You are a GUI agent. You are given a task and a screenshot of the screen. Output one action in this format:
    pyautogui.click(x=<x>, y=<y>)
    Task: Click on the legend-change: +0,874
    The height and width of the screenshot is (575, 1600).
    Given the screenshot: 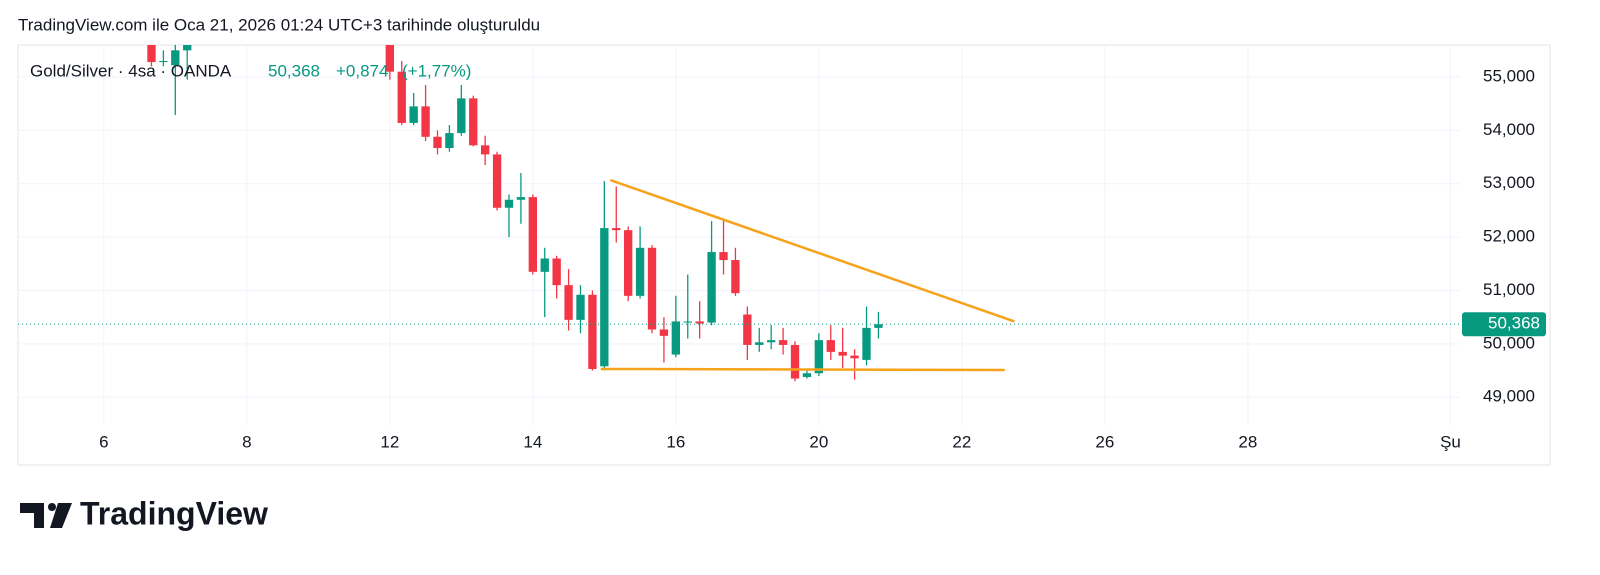 What is the action you would take?
    pyautogui.click(x=362, y=70)
    